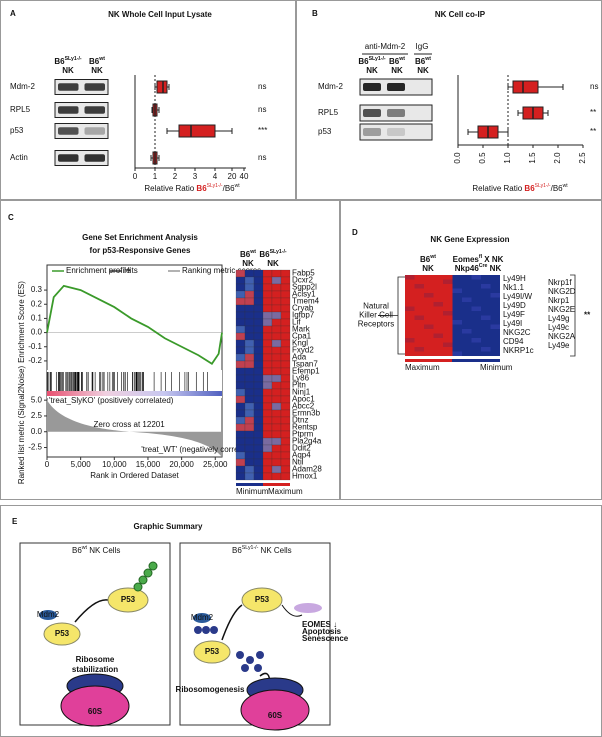 The width and height of the screenshot is (602, 737). What do you see at coordinates (303, 308) in the screenshot?
I see `gene-label: Cryab` at bounding box center [303, 308].